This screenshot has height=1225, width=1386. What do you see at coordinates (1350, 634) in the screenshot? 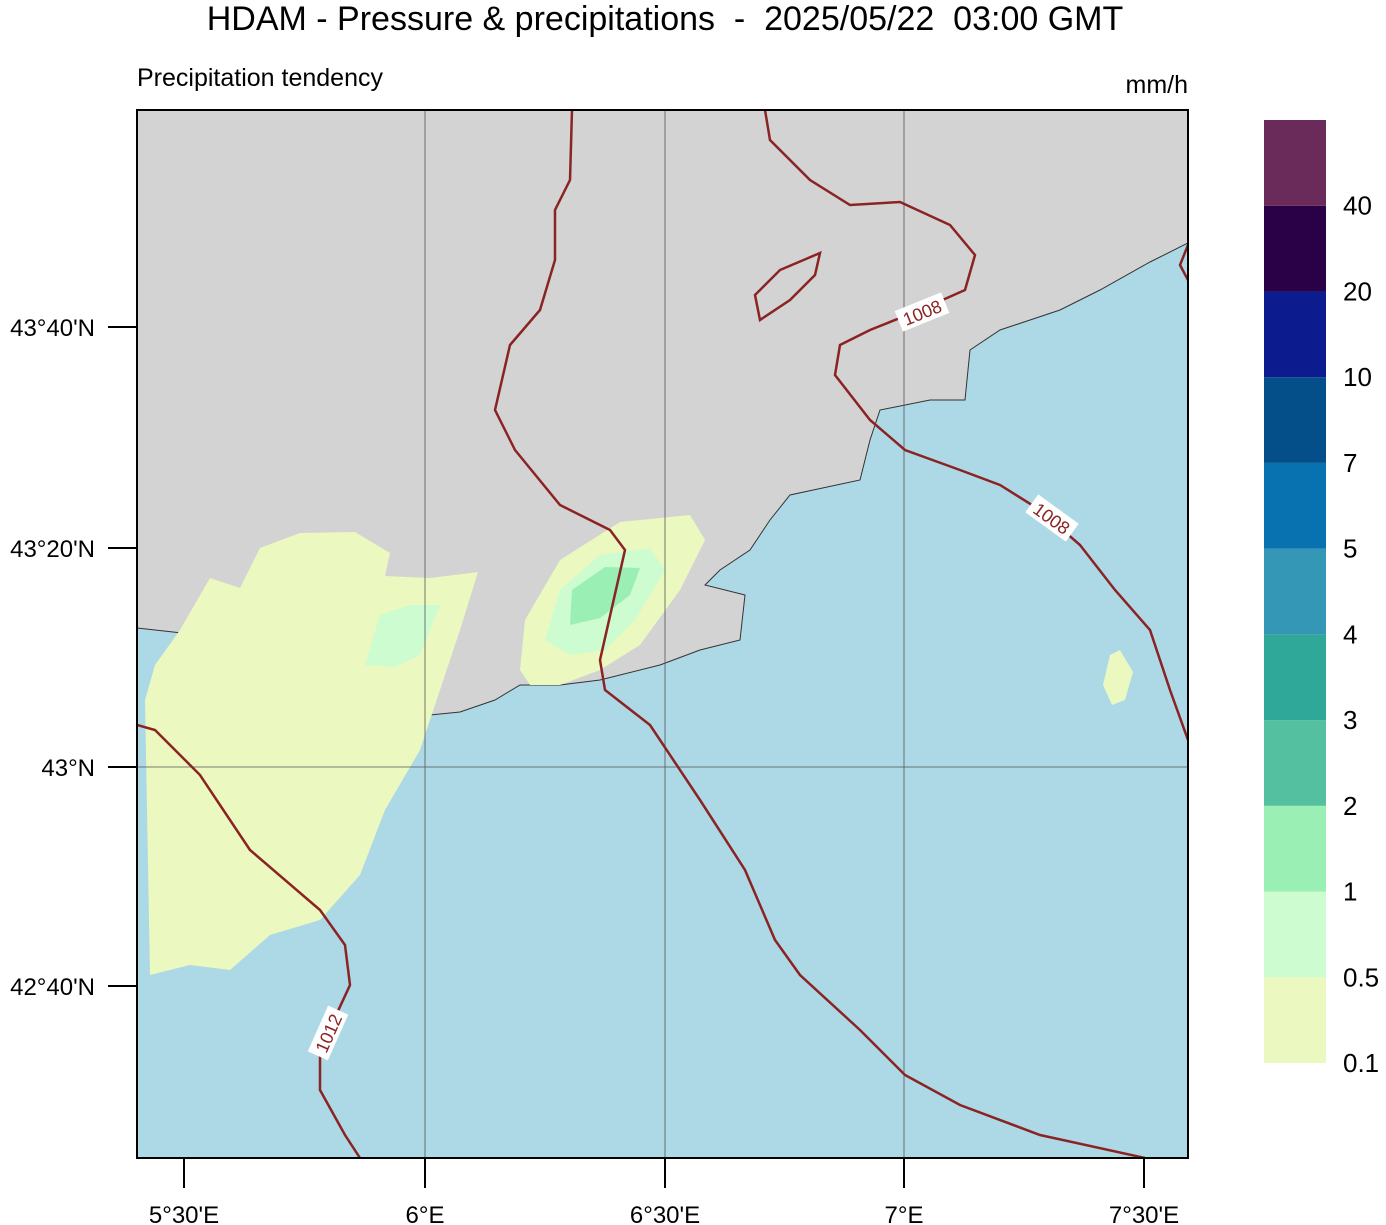
I see `colorbar-label: 4` at bounding box center [1350, 634].